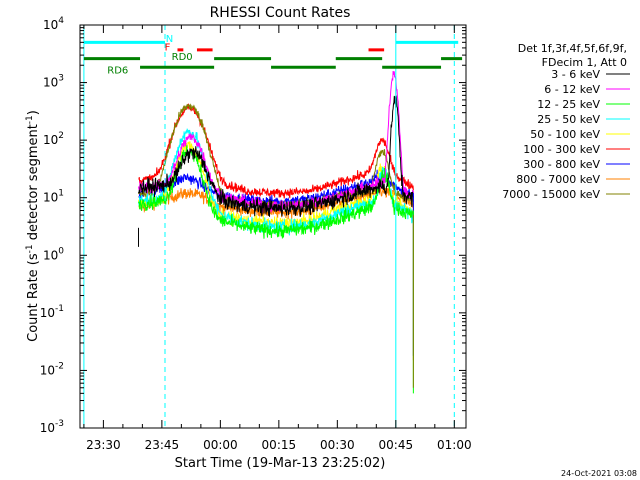  What do you see at coordinates (162, 445) in the screenshot?
I see `x-tick-label: 23:45` at bounding box center [162, 445].